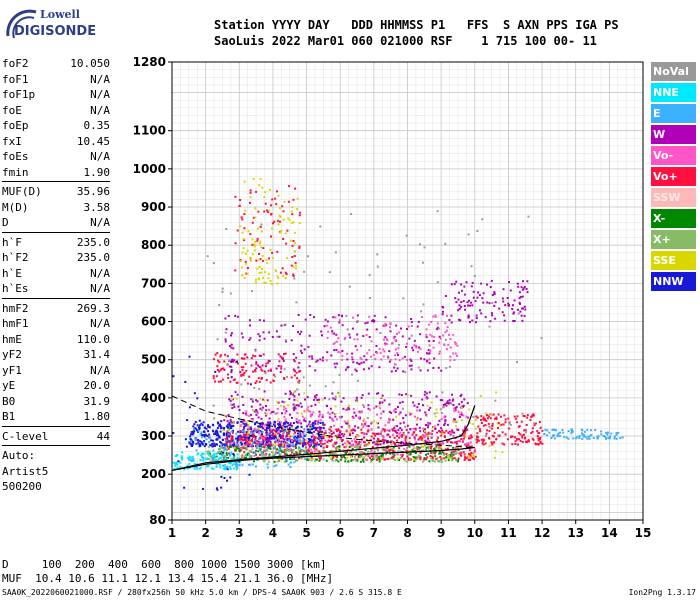 This screenshot has height=600, width=700. I want to click on param-value: N/A, so click(100, 222).